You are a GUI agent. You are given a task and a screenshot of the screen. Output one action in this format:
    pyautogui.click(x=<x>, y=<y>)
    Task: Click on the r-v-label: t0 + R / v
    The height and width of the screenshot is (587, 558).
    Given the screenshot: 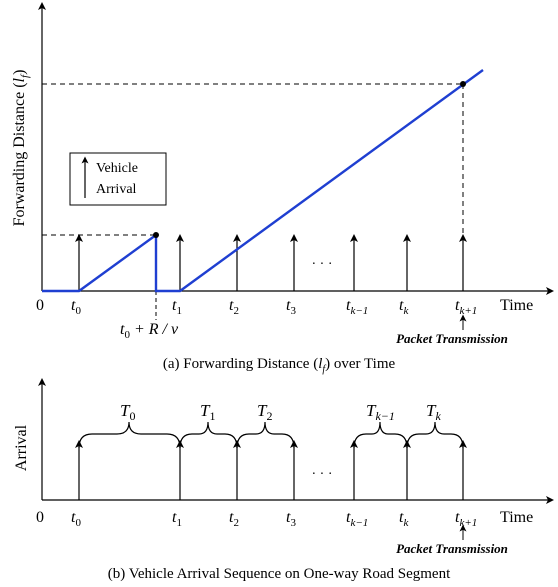 What is the action you would take?
    pyautogui.click(x=149, y=331)
    